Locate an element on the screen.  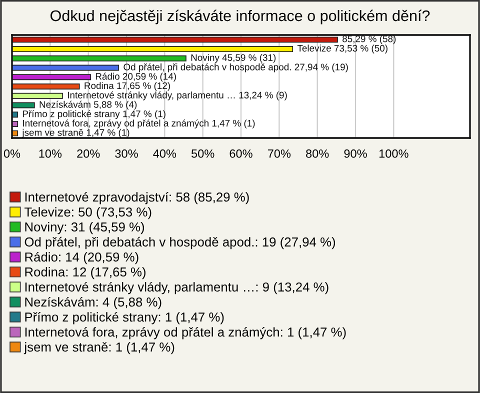
data-label: Nezískávám 5,88 % (4) is located at coordinates (88, 105).